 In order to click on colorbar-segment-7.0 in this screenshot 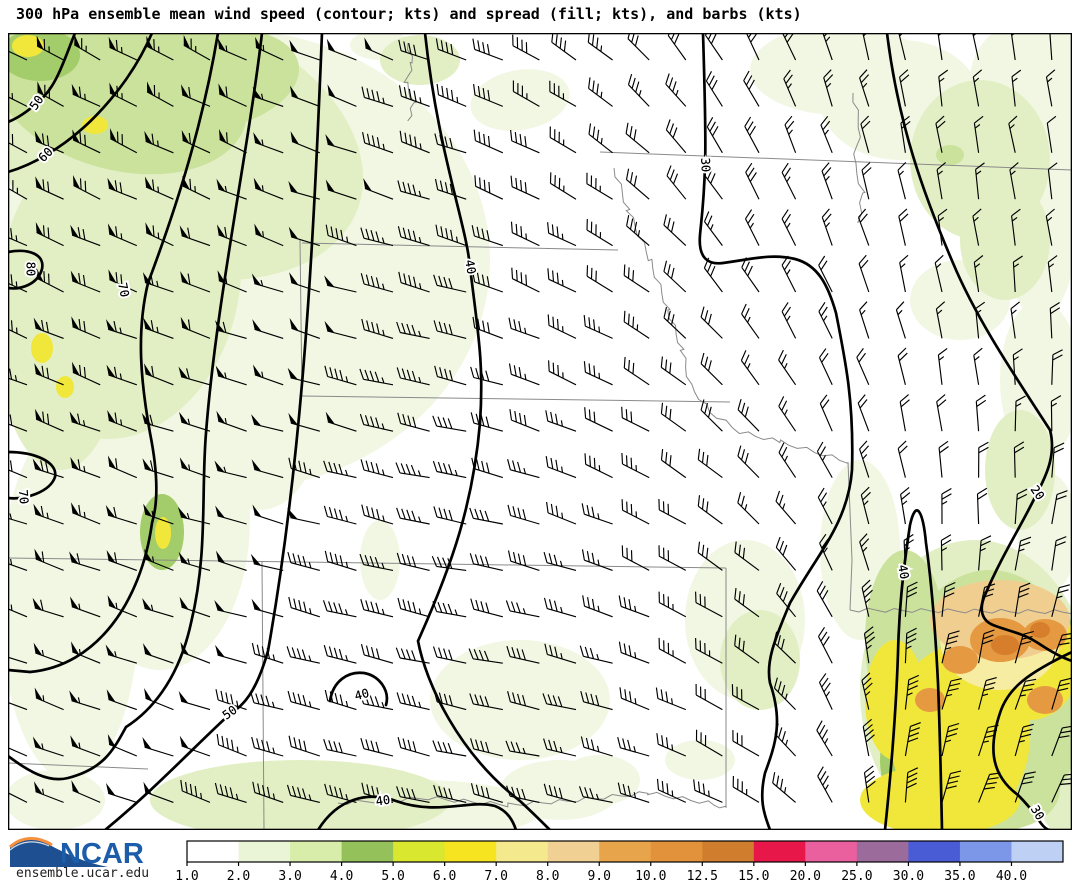, I will do `click(522, 851)`.